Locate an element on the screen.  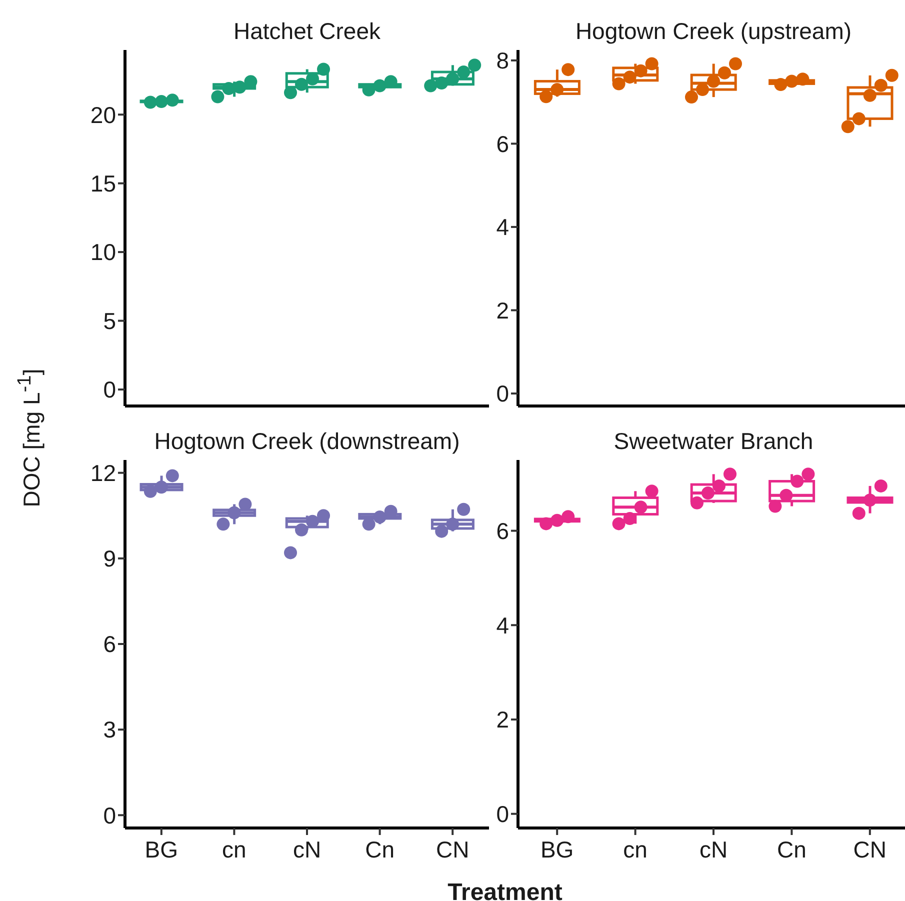
y-tick-label: 5 is located at coordinates (109, 321).